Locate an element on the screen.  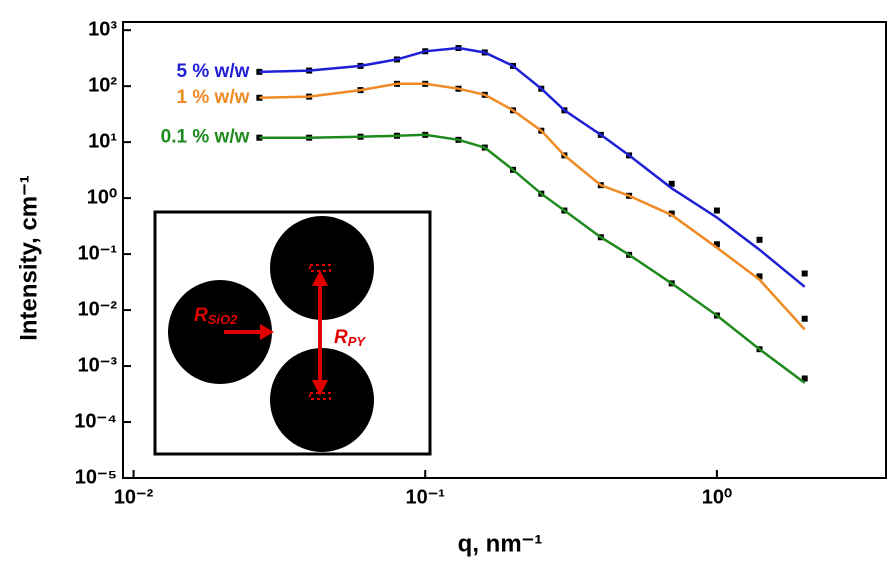
y-tick-label: 10⁻³ is located at coordinates (98, 365).